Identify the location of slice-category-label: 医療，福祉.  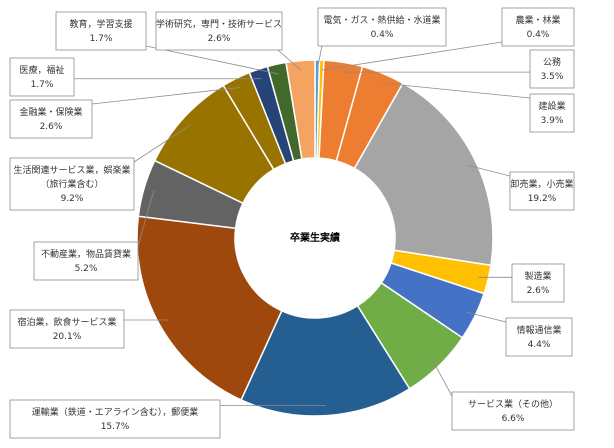
(41, 70).